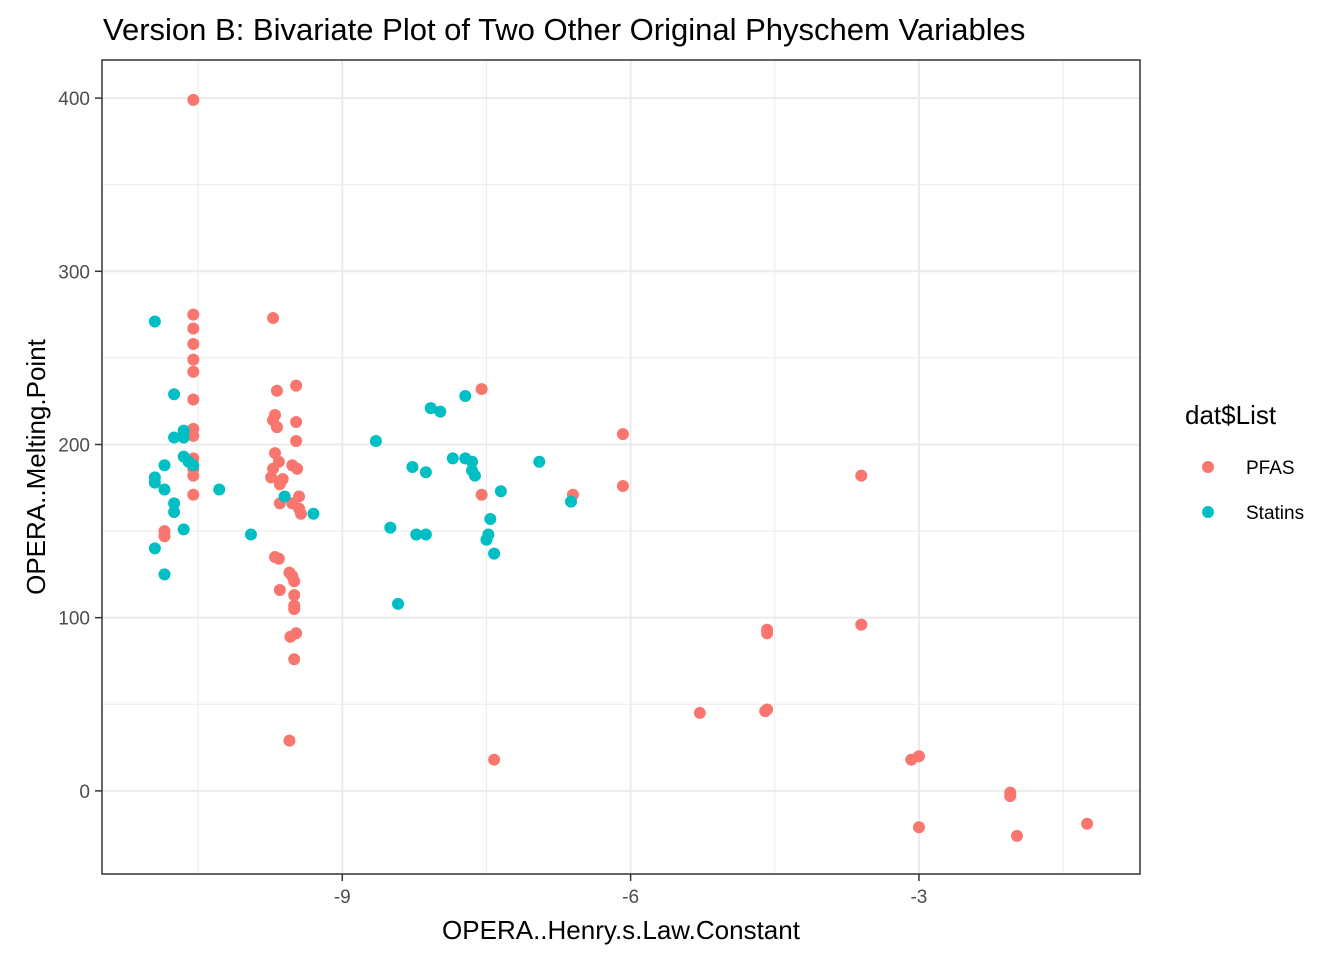 This screenshot has height=960, width=1344. I want to click on y-tick-label: 300, so click(74, 272).